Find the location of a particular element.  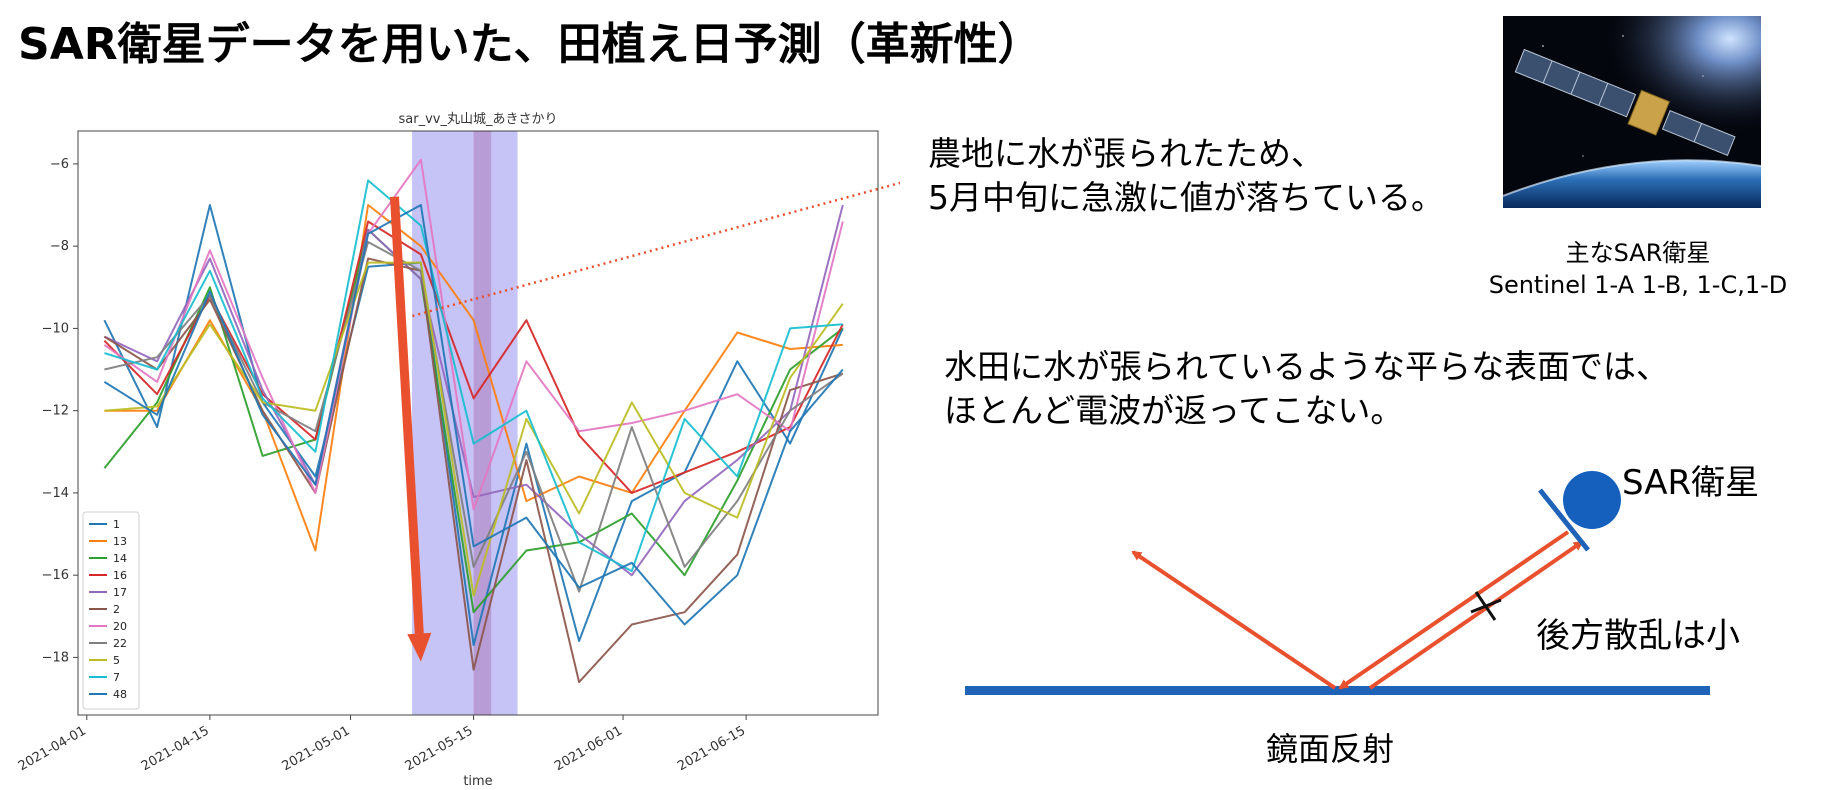

x-axis-label: time is located at coordinates (477, 781).